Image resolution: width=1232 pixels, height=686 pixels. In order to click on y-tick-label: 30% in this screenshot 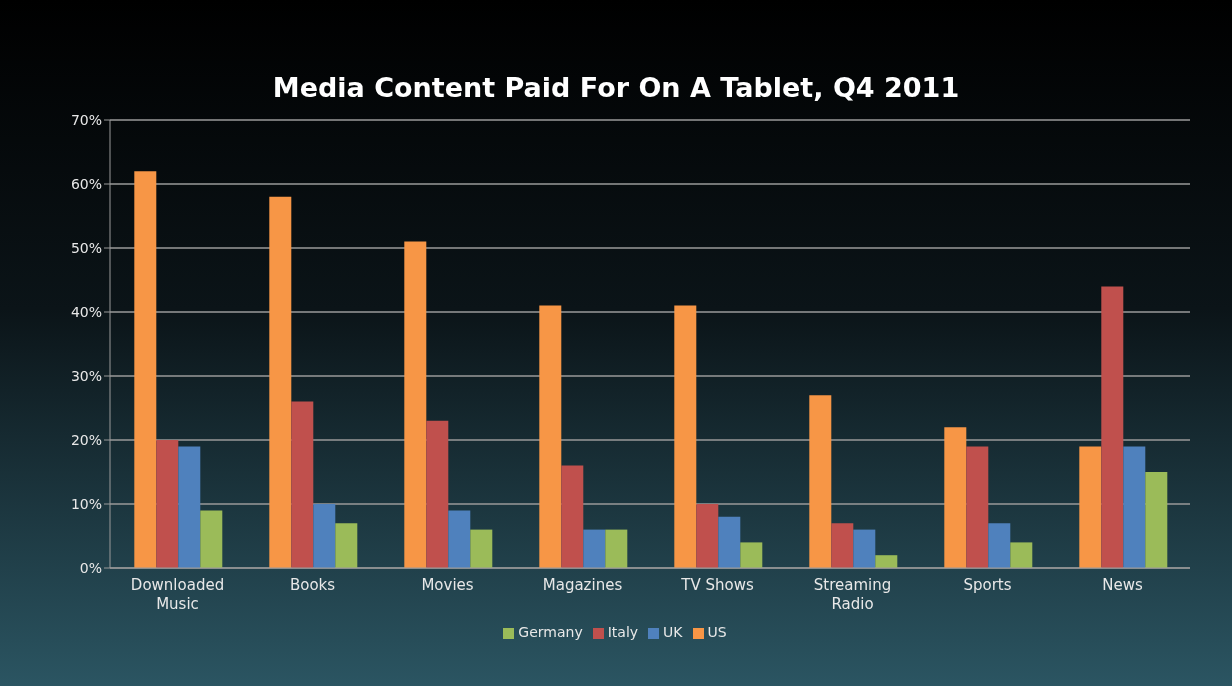, I will do `click(86, 375)`.